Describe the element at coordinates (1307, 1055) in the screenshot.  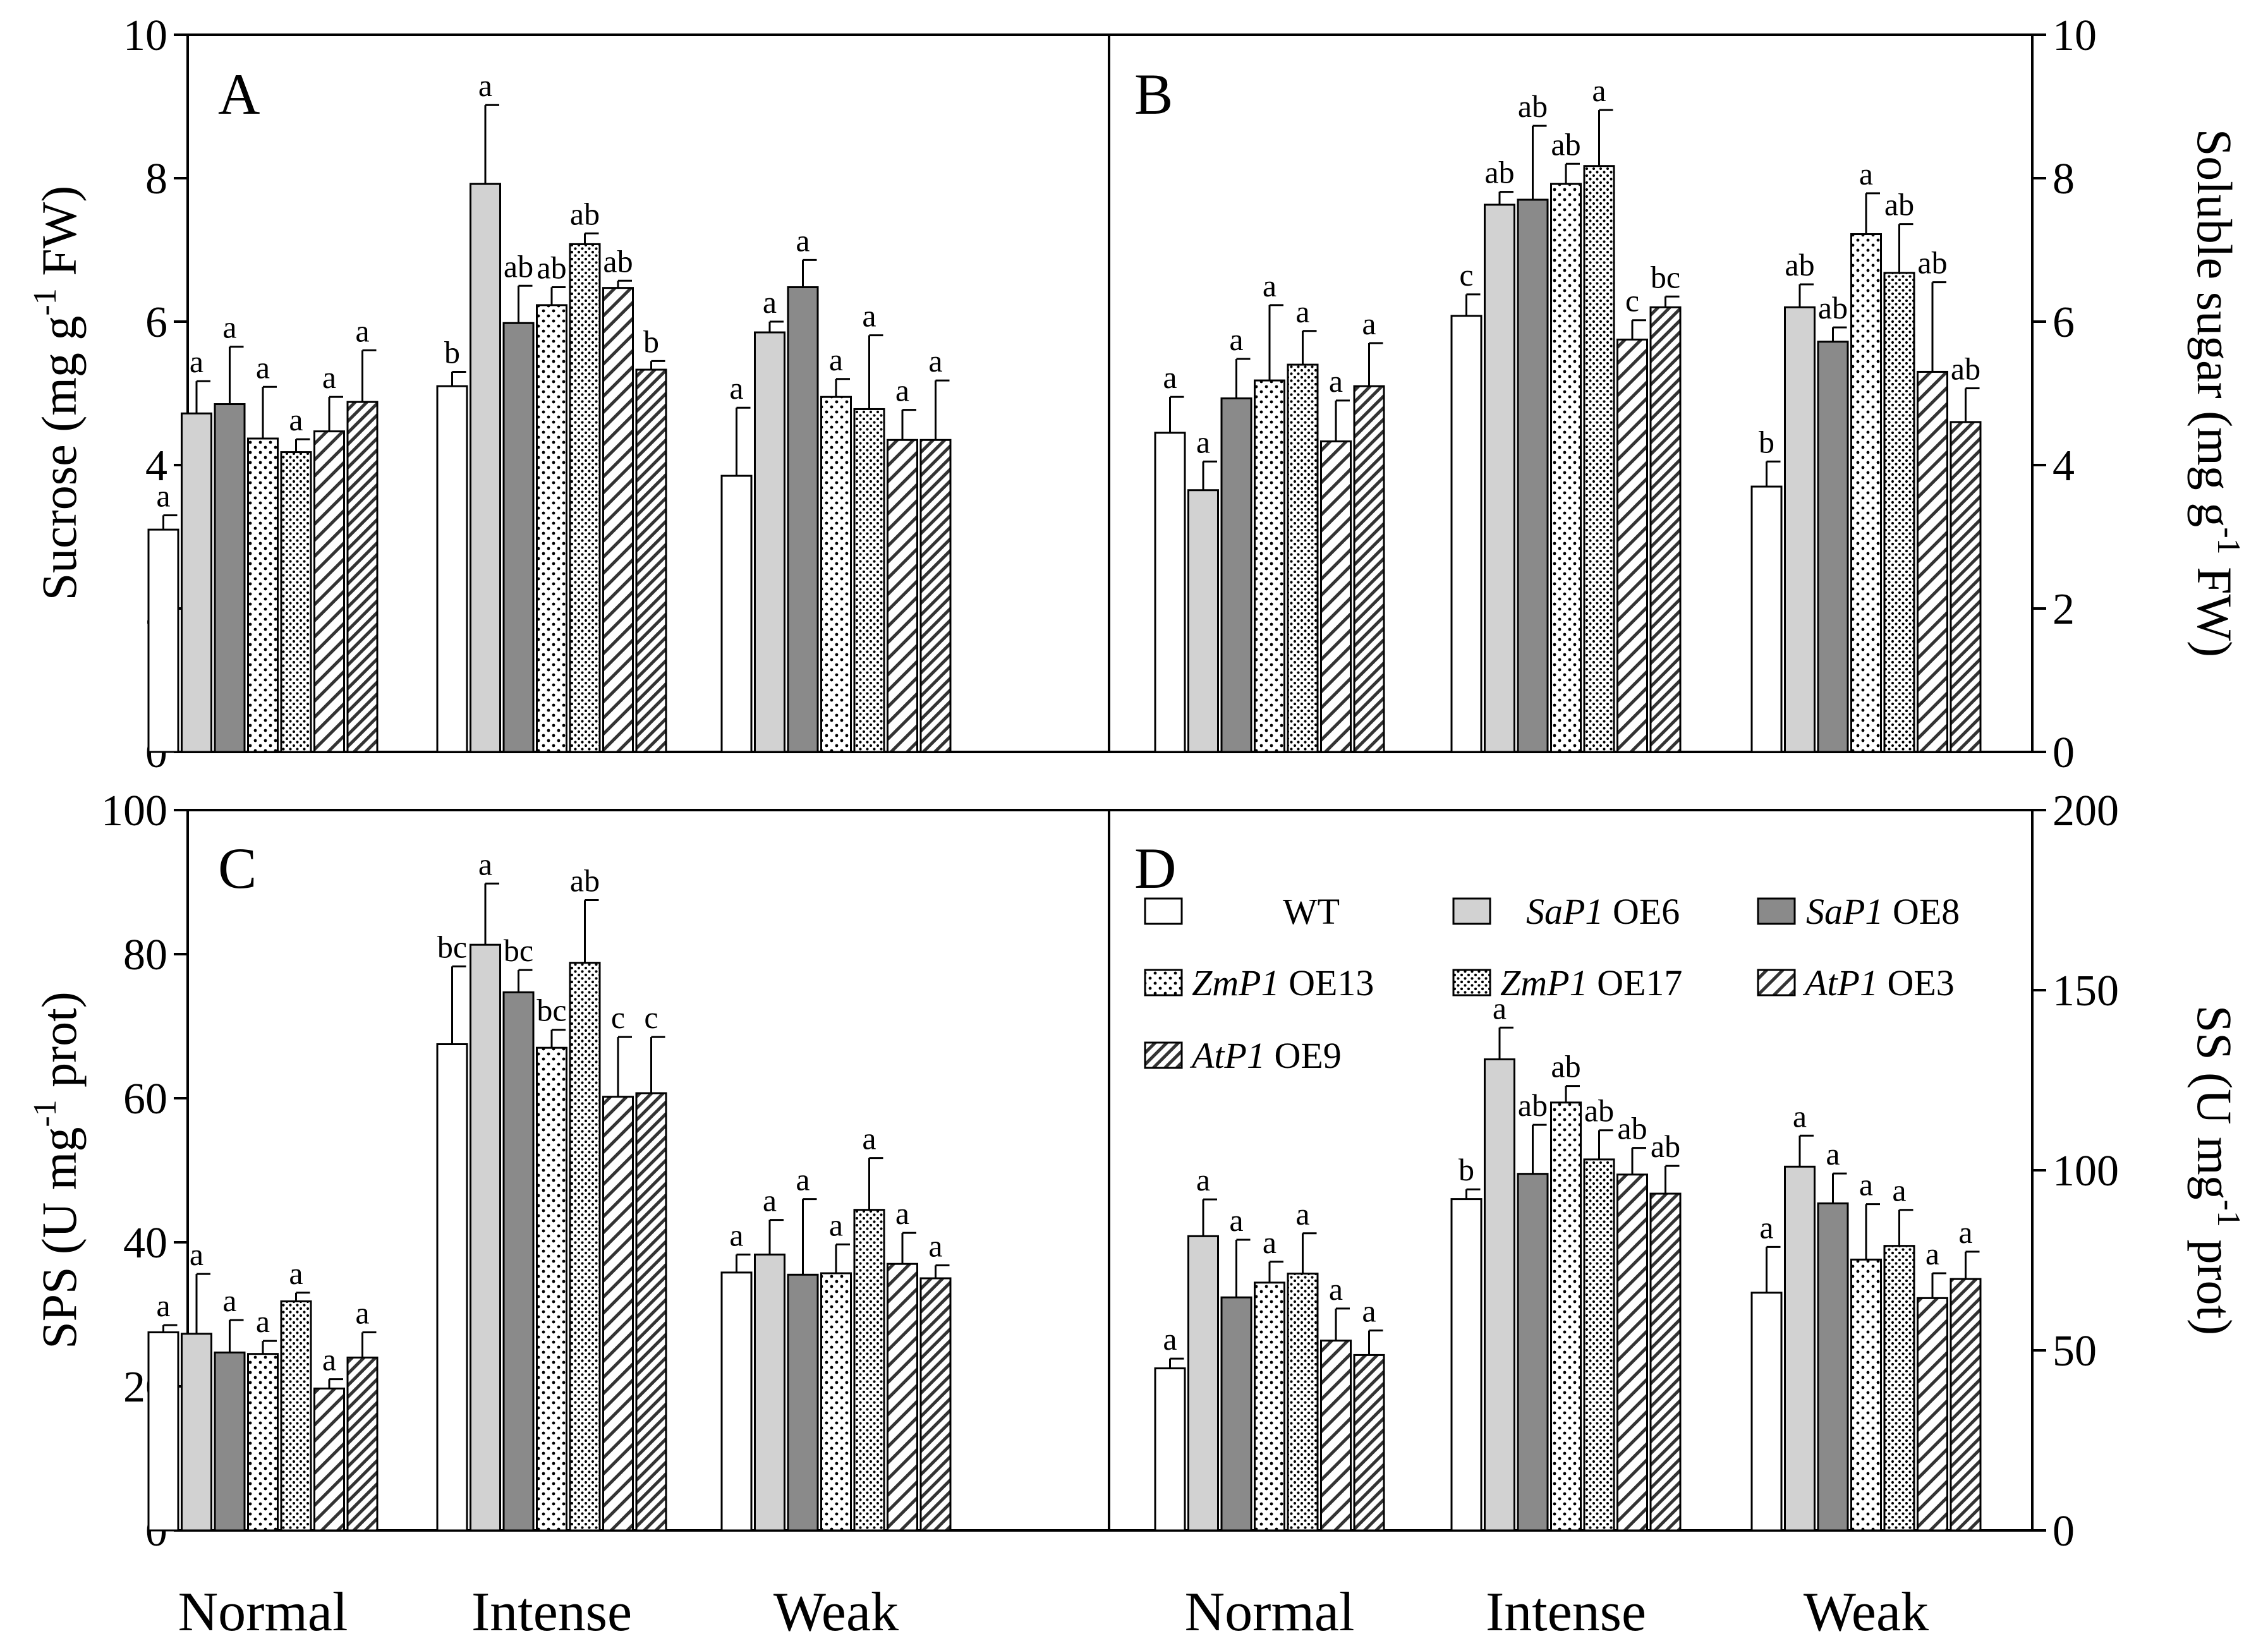
I see `legend-label: OE9` at that location.